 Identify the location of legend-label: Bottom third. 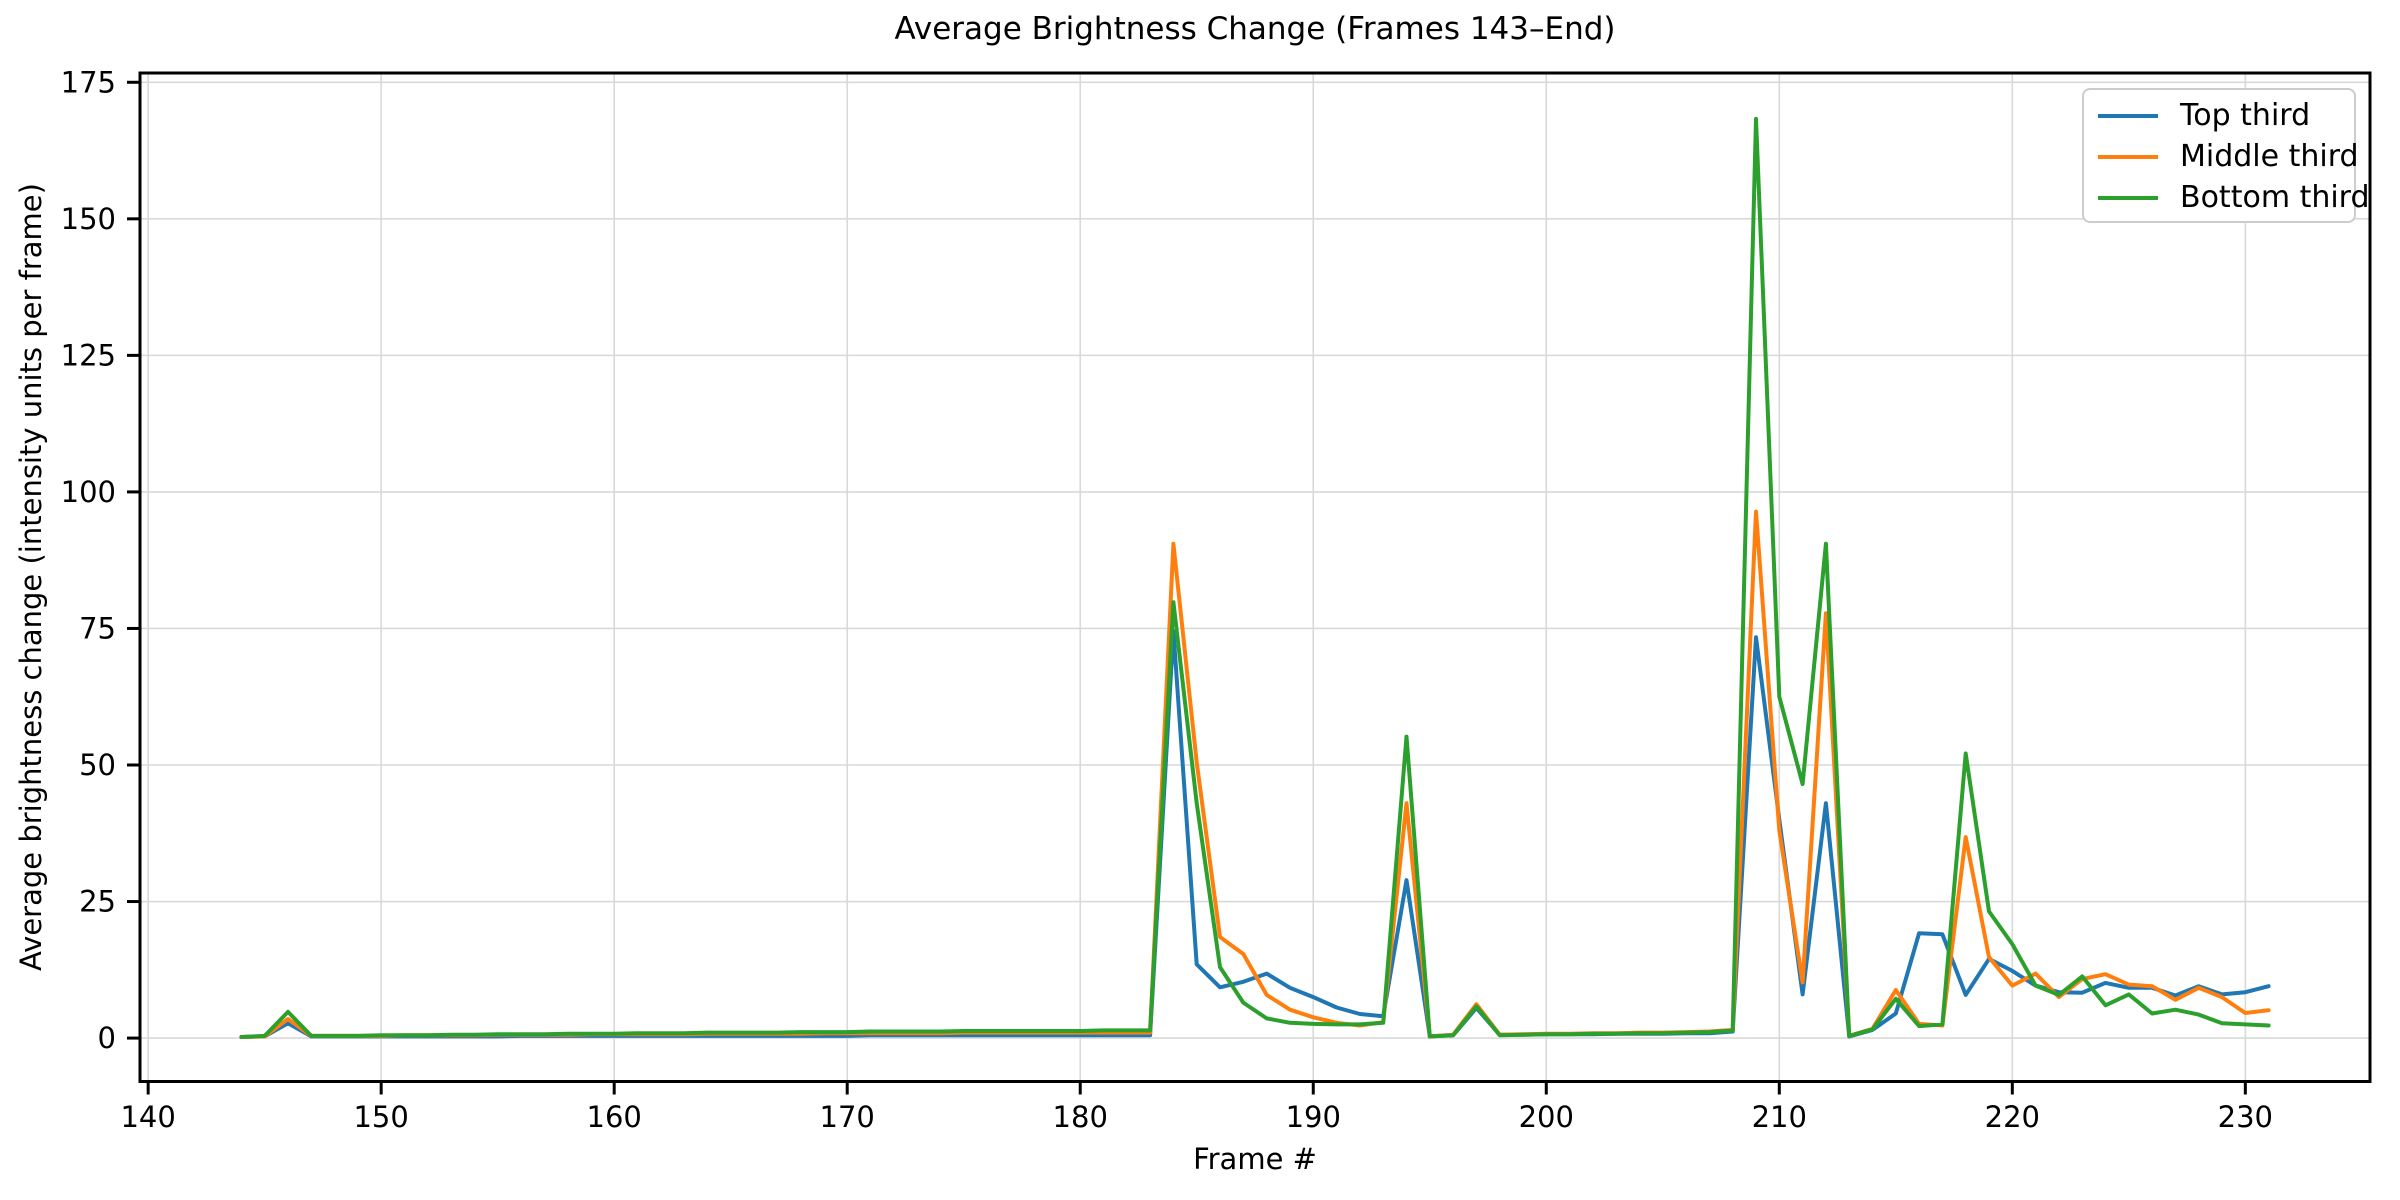
(2275, 197).